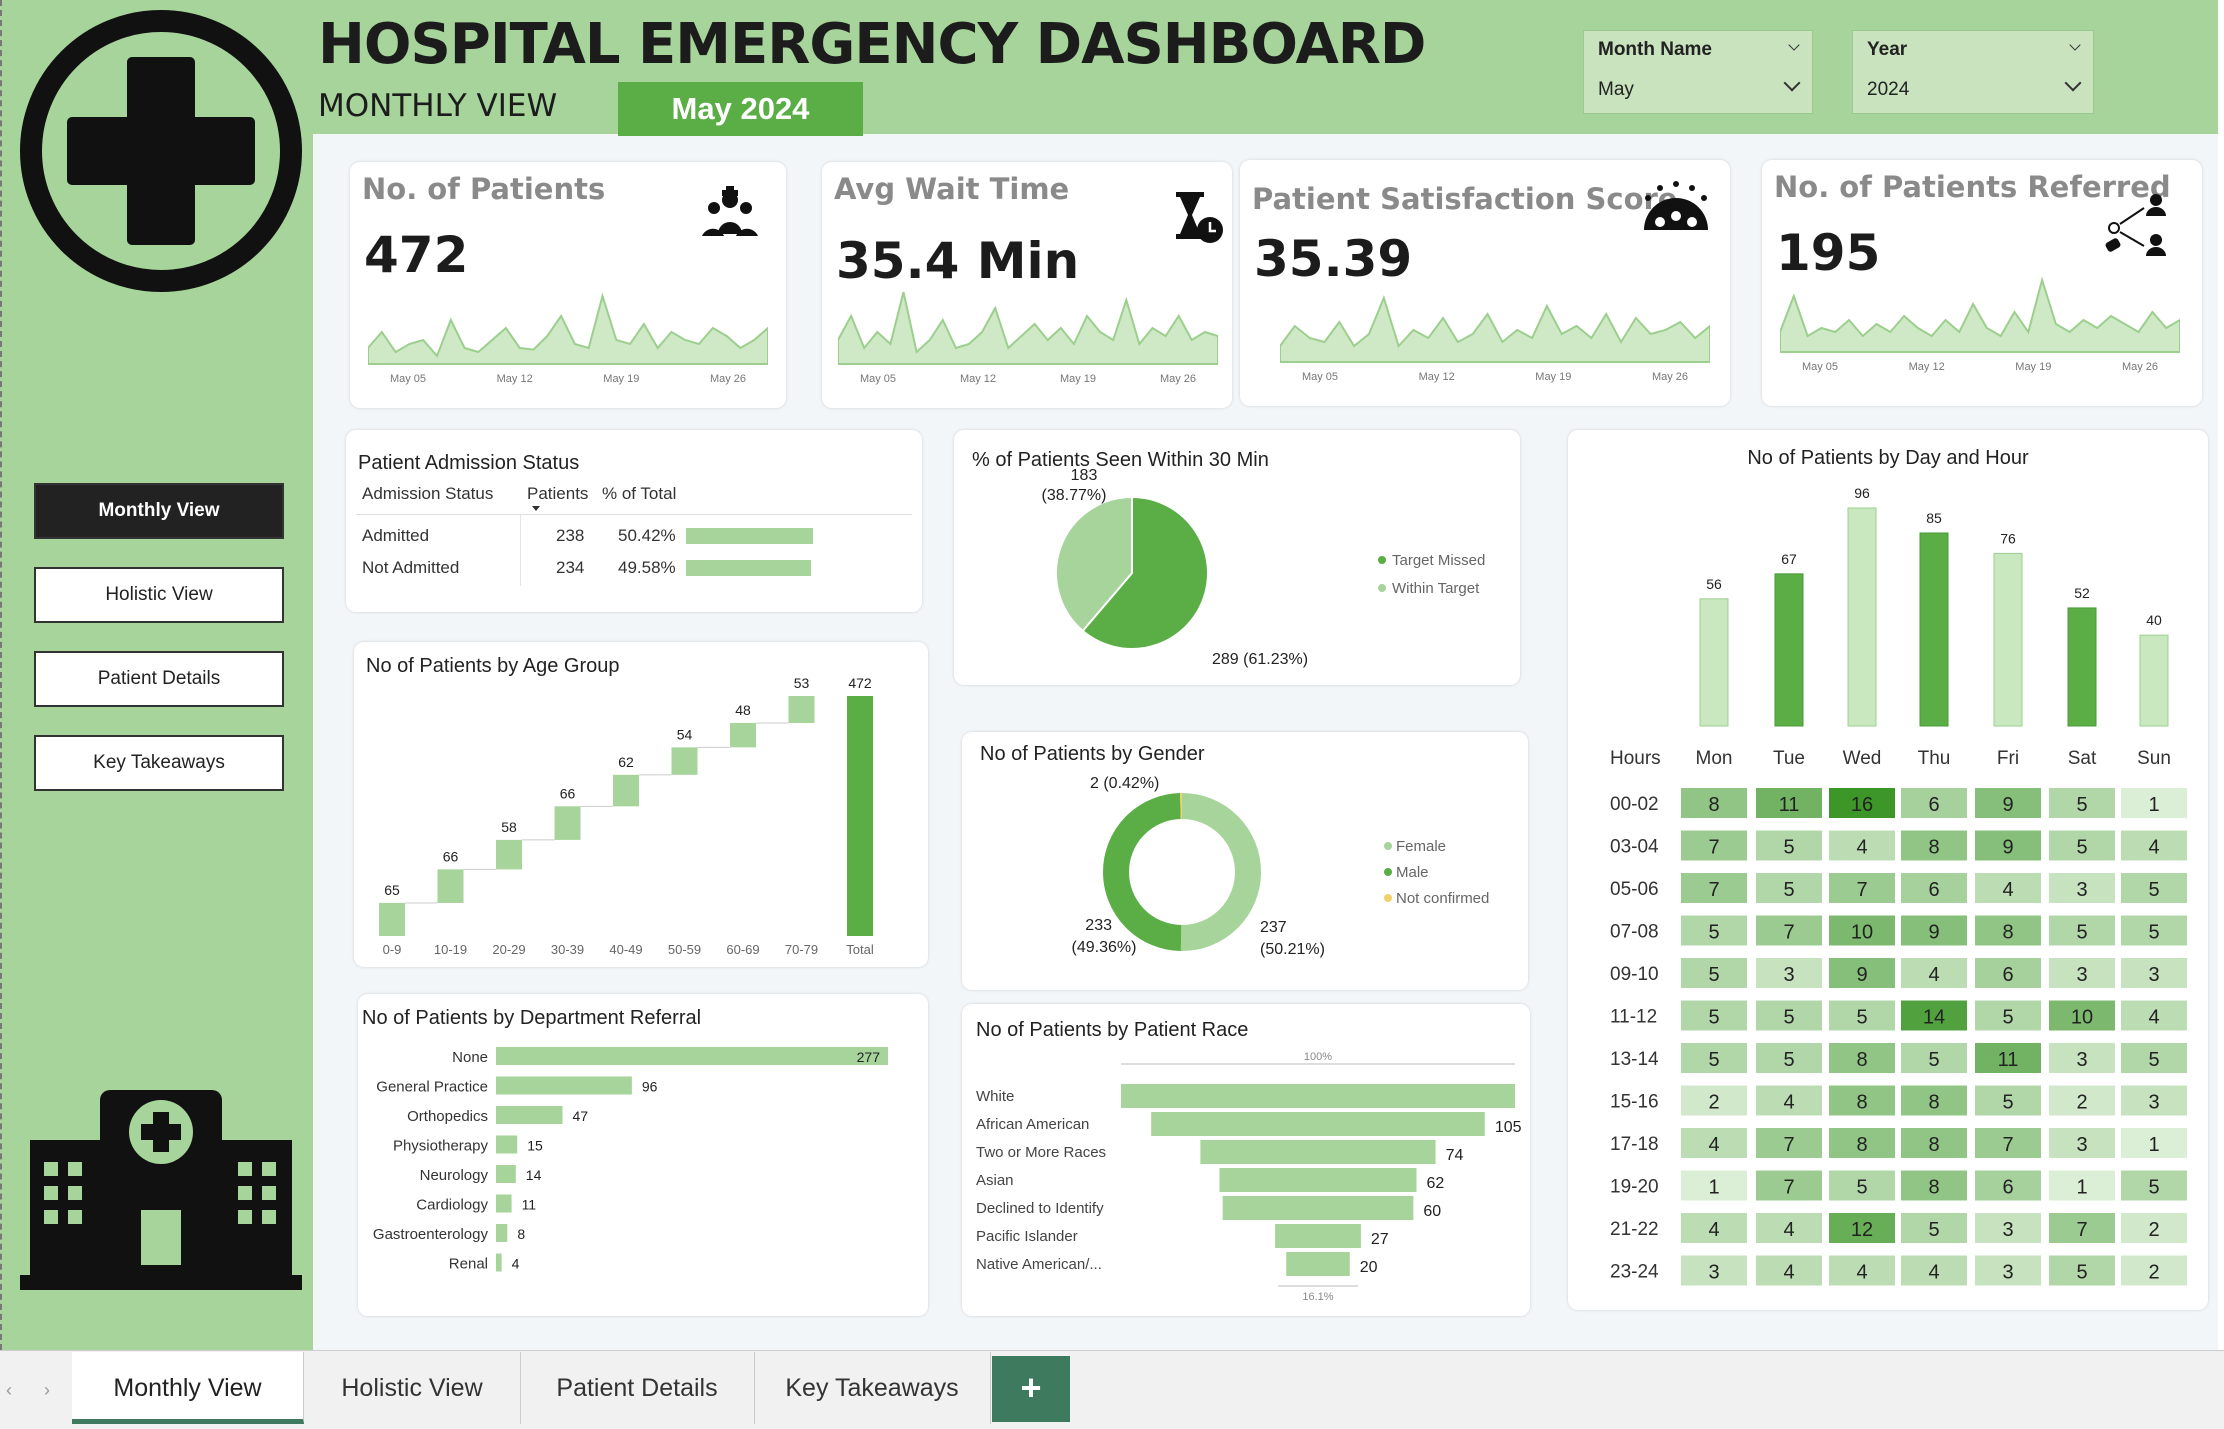  What do you see at coordinates (1199, 217) in the screenshot?
I see `hourglass-clock-icon` at bounding box center [1199, 217].